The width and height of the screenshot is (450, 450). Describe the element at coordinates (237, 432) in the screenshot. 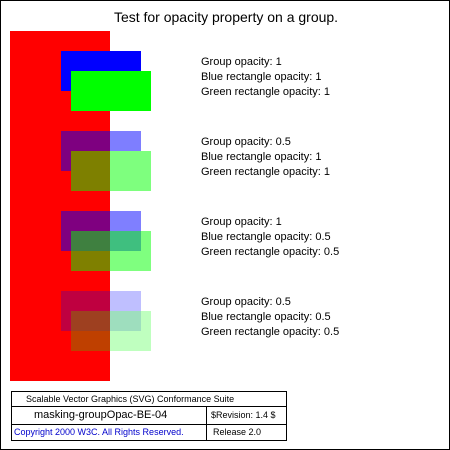

I see `release-label: Release 2.0` at that location.